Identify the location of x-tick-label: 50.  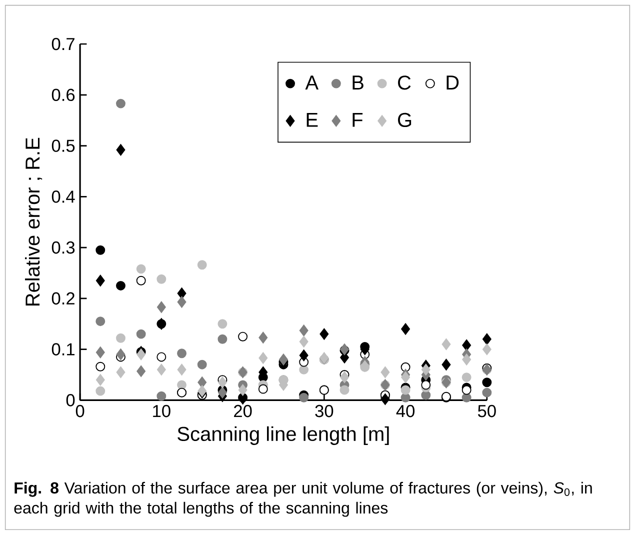
(487, 411).